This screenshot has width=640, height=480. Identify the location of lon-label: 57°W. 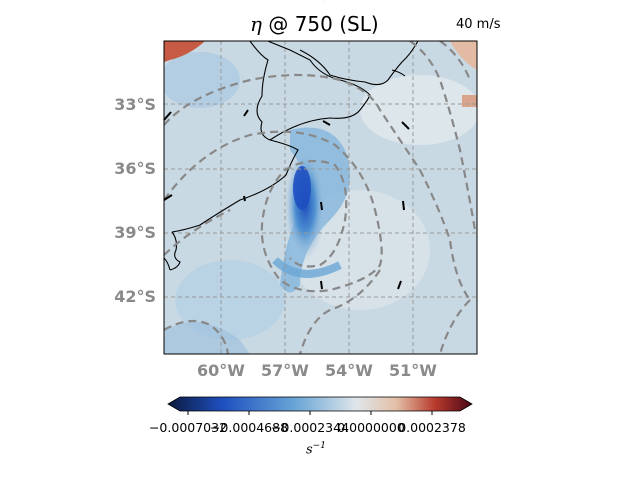
(285, 370).